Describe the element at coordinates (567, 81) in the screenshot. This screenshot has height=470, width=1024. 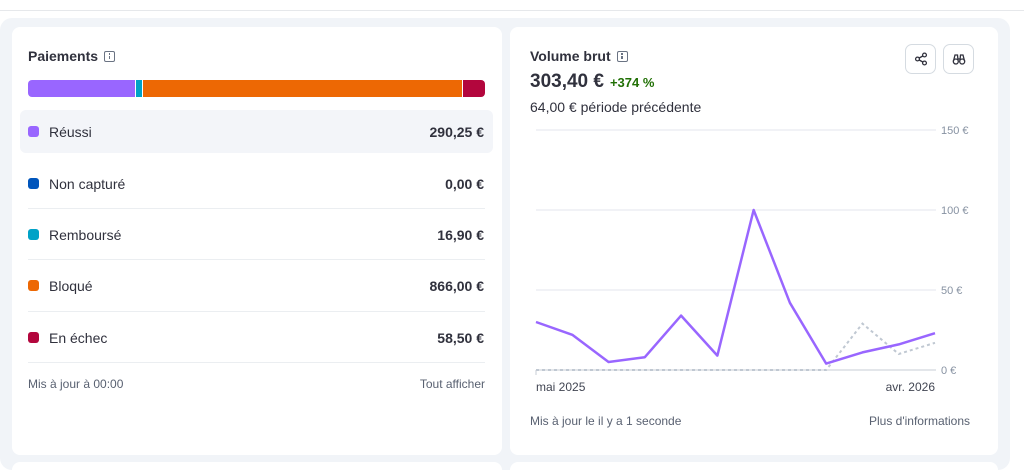
I see `volume-total: 303,40 €` at that location.